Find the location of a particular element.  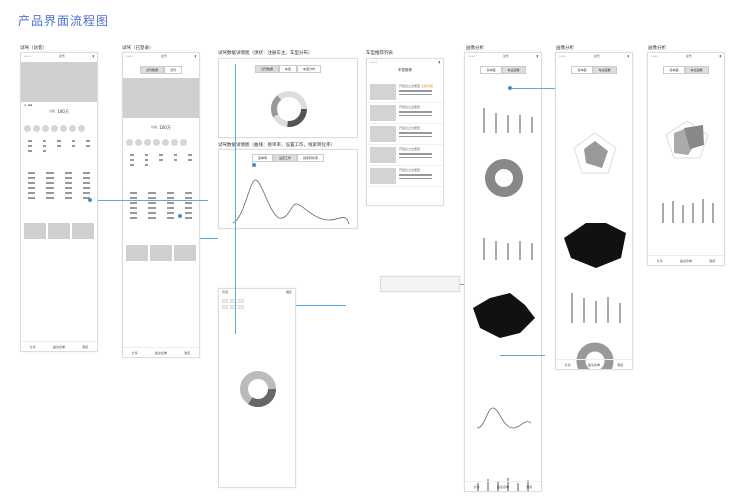

phone-portrait-3: •••• 试驾 ▮ 基本面 车主画像 分享 提交表单 购买 is located at coordinates (686, 159).